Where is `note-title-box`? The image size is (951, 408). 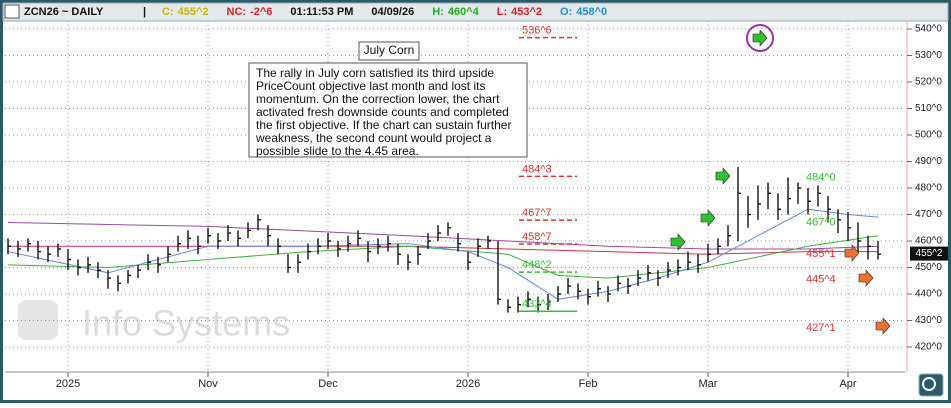 note-title-box is located at coordinates (389, 51).